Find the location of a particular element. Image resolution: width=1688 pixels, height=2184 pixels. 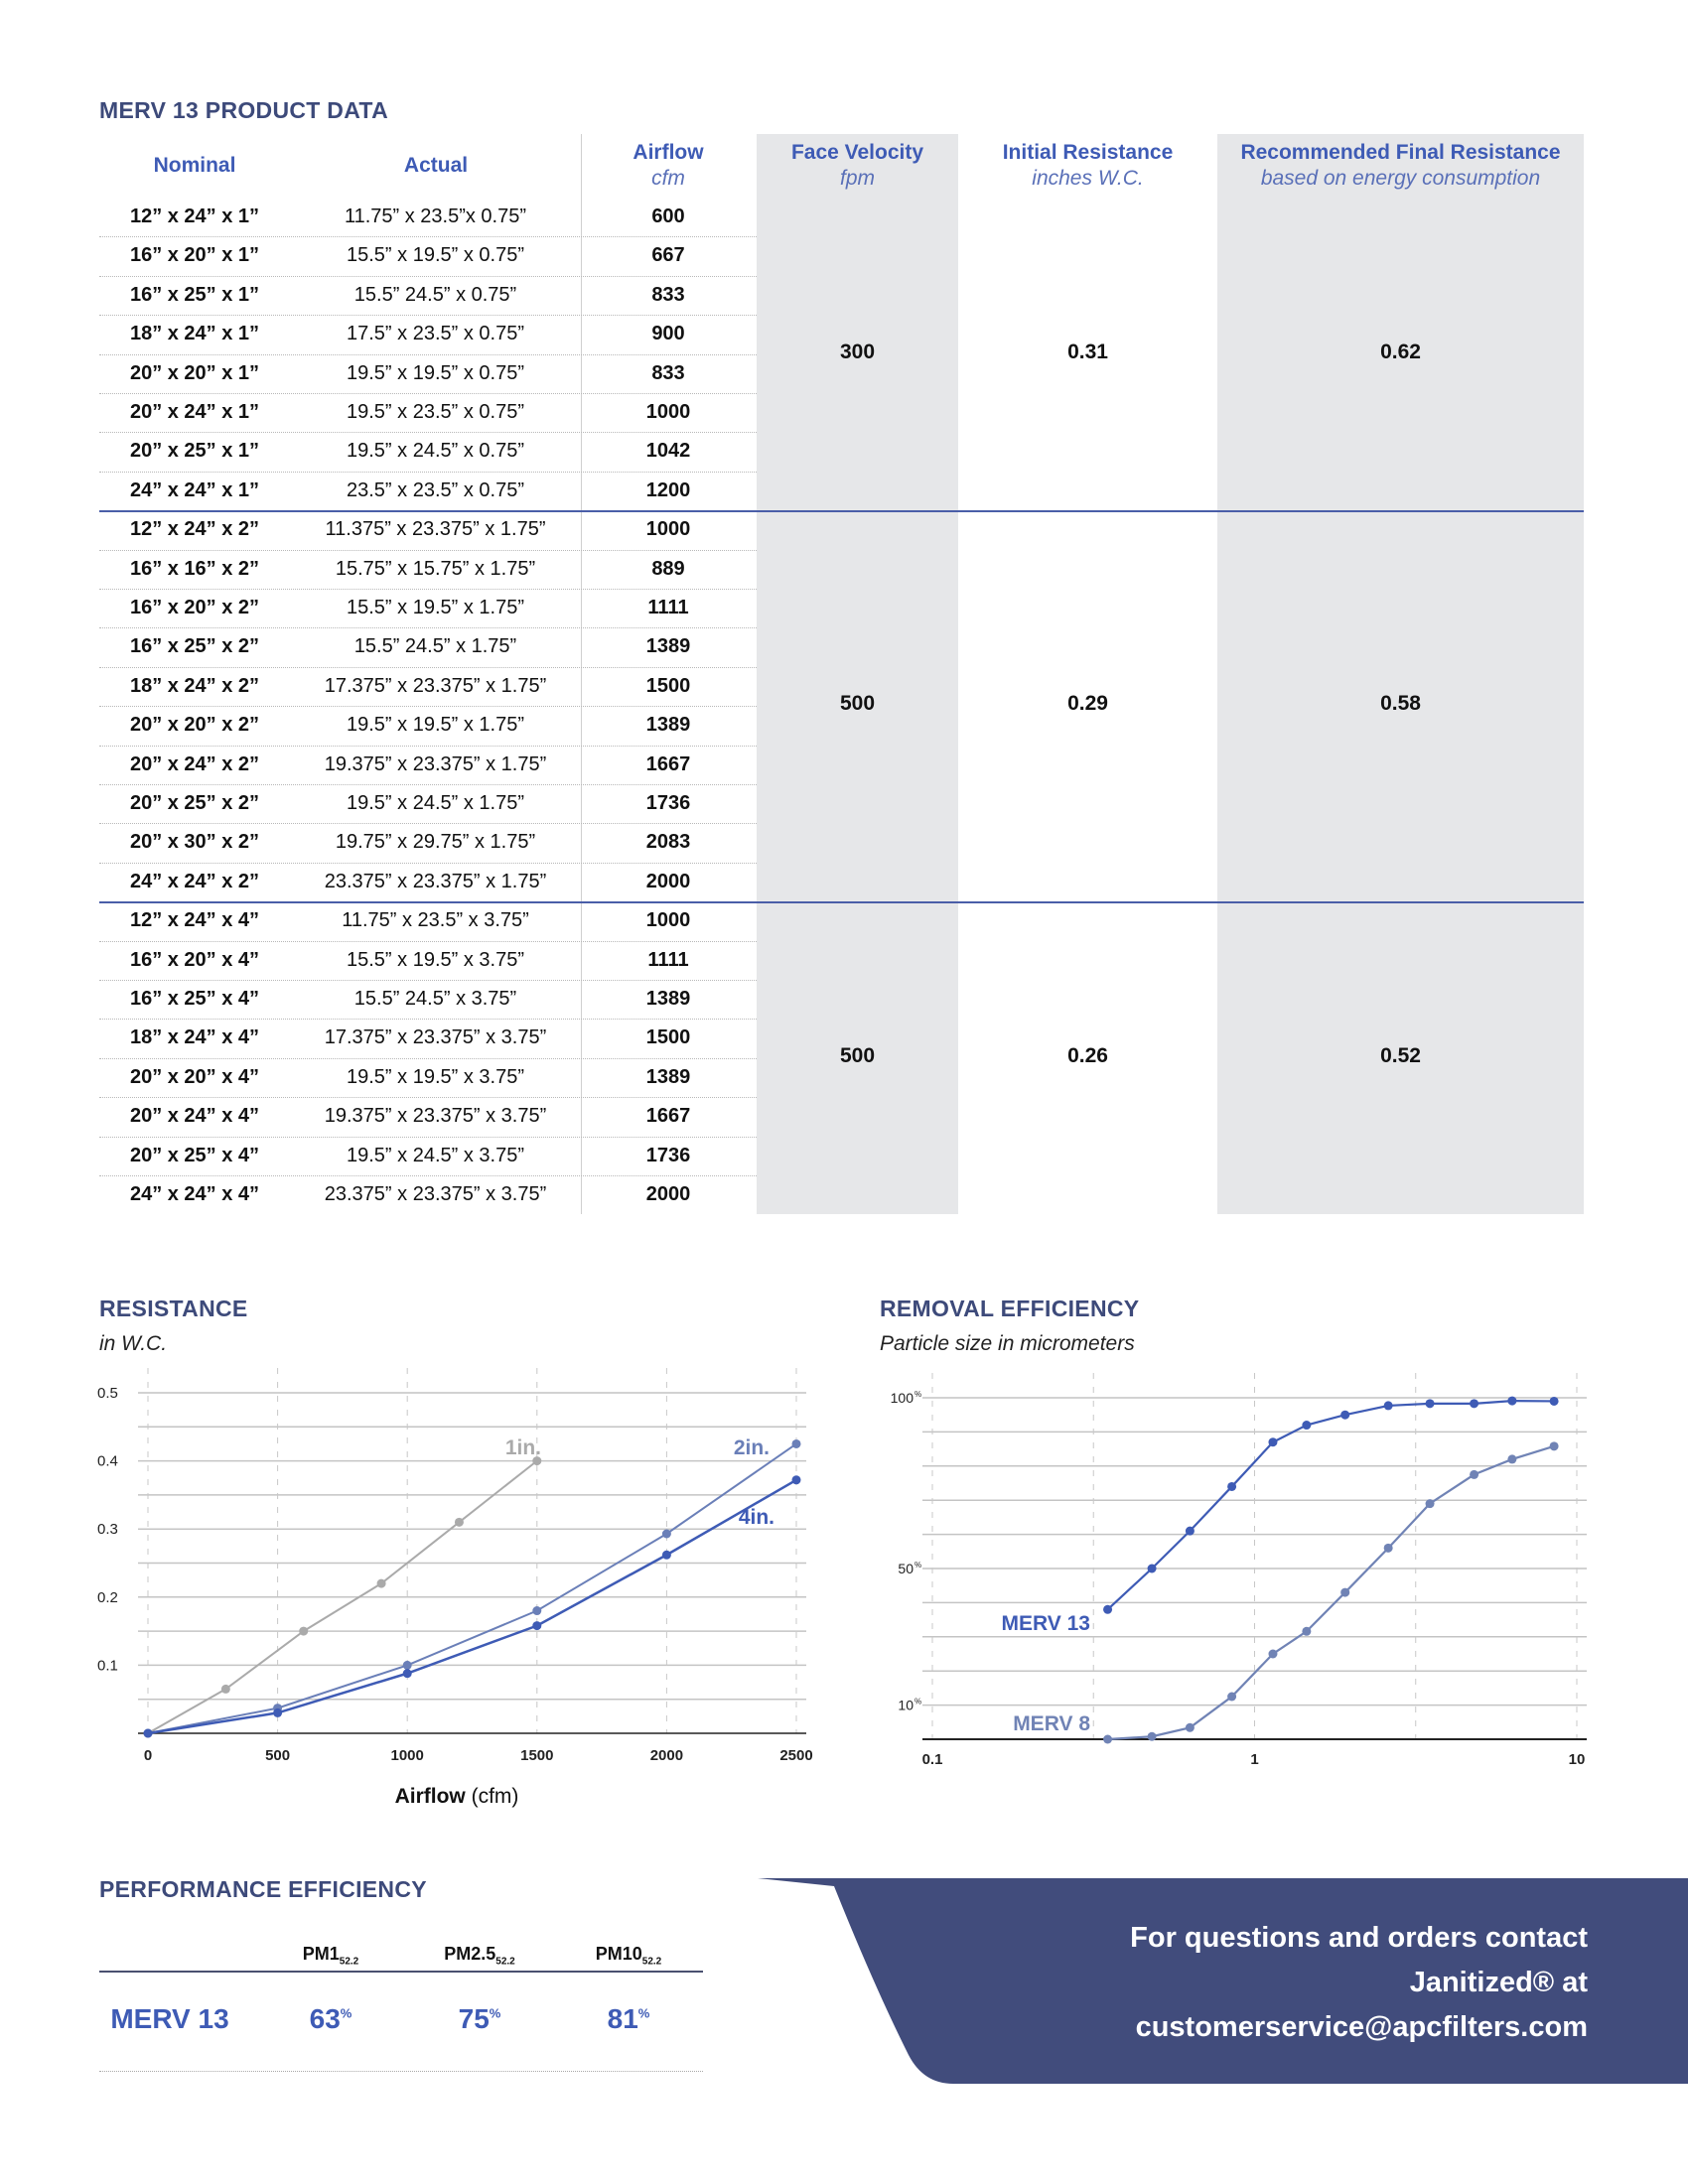

cell-actual: 19.5” x 24.5” x 3.75” is located at coordinates (435, 1155).